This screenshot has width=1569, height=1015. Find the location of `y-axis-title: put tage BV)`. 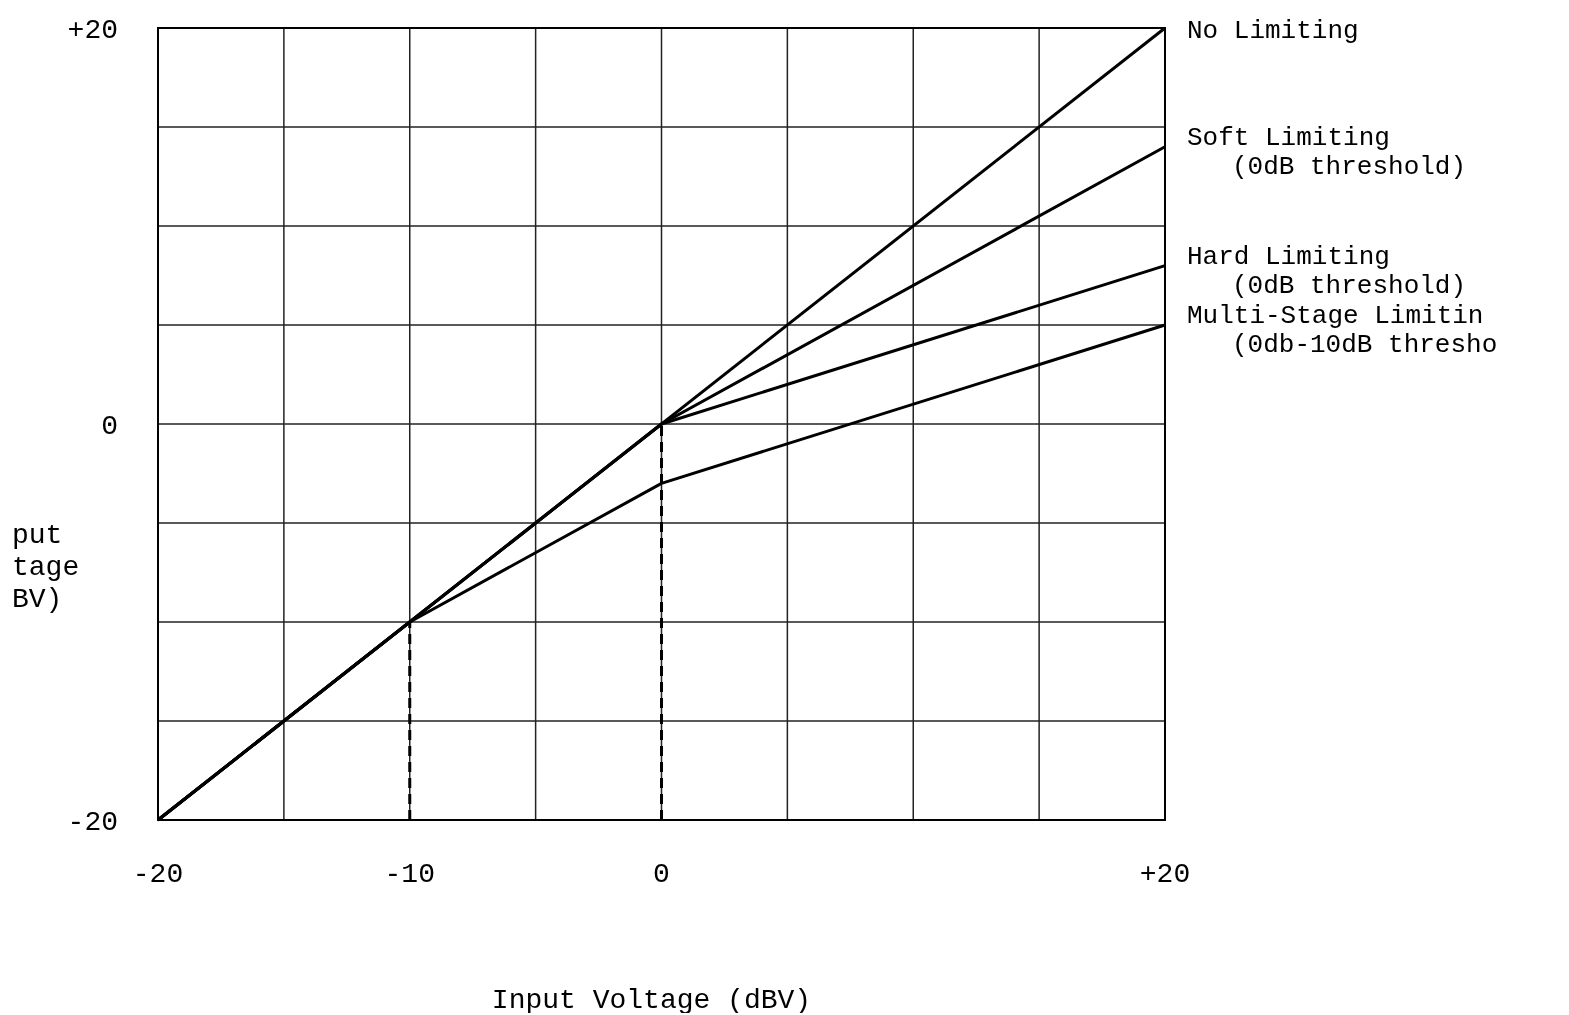

y-axis-title: put tage BV) is located at coordinates (46, 567).